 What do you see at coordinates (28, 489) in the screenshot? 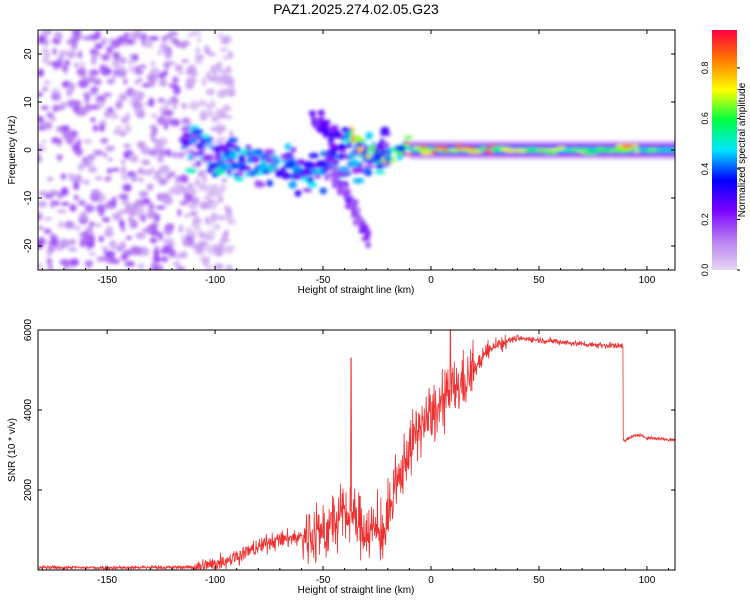
I see `y-tick-label: 2000` at bounding box center [28, 489].